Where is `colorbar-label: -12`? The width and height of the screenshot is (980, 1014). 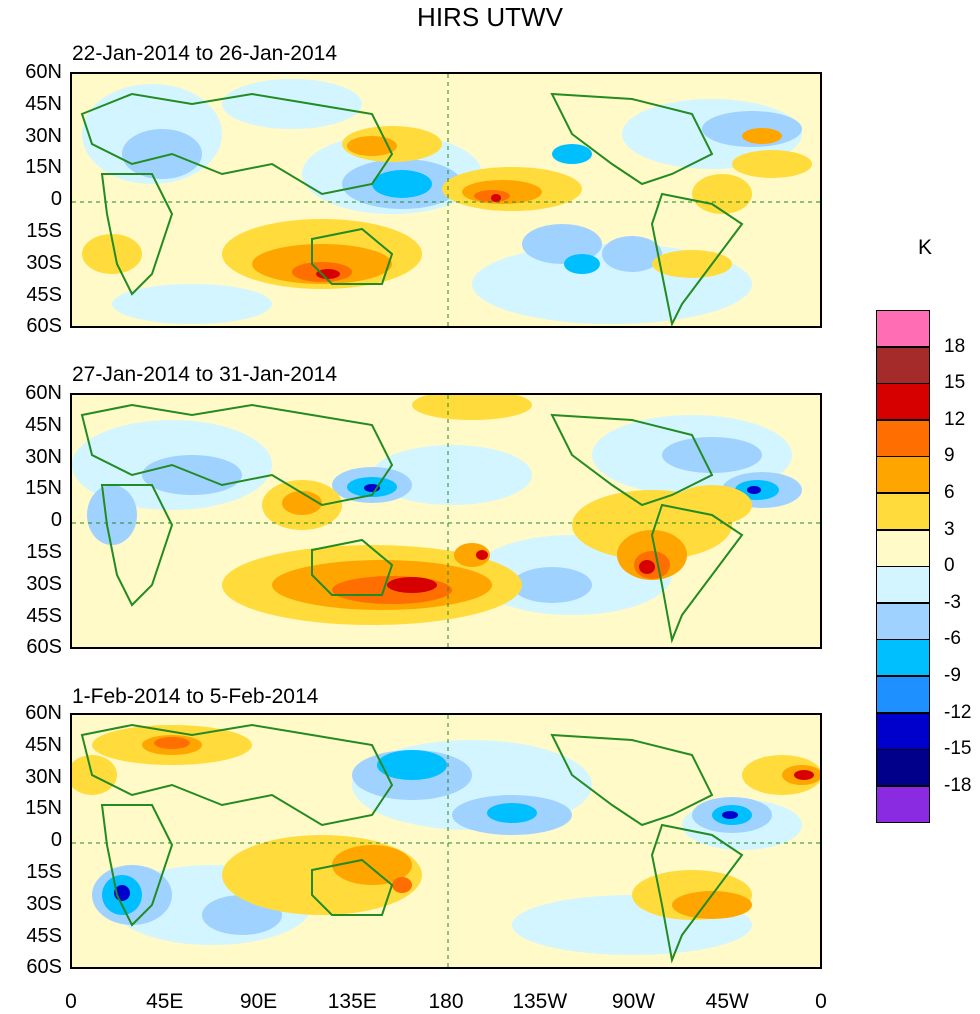 colorbar-label: -12 is located at coordinates (958, 712).